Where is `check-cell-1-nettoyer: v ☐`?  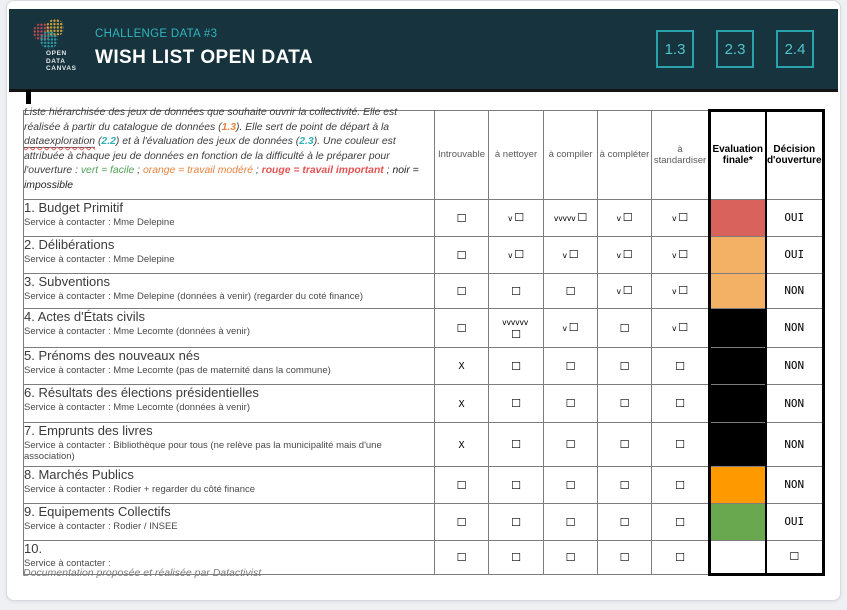
check-cell-1-nettoyer: v ☐ is located at coordinates (516, 217).